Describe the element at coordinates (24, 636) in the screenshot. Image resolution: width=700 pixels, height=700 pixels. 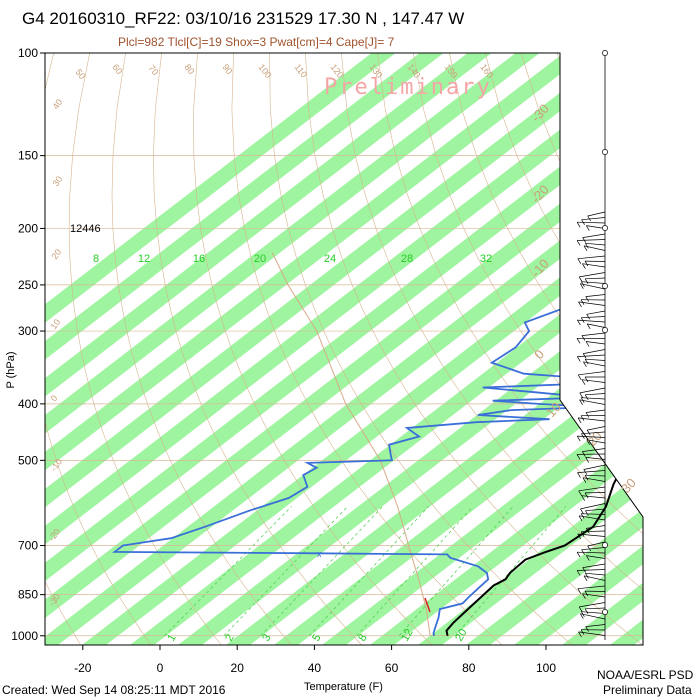
I see `y-tick-label: 1000` at that location.